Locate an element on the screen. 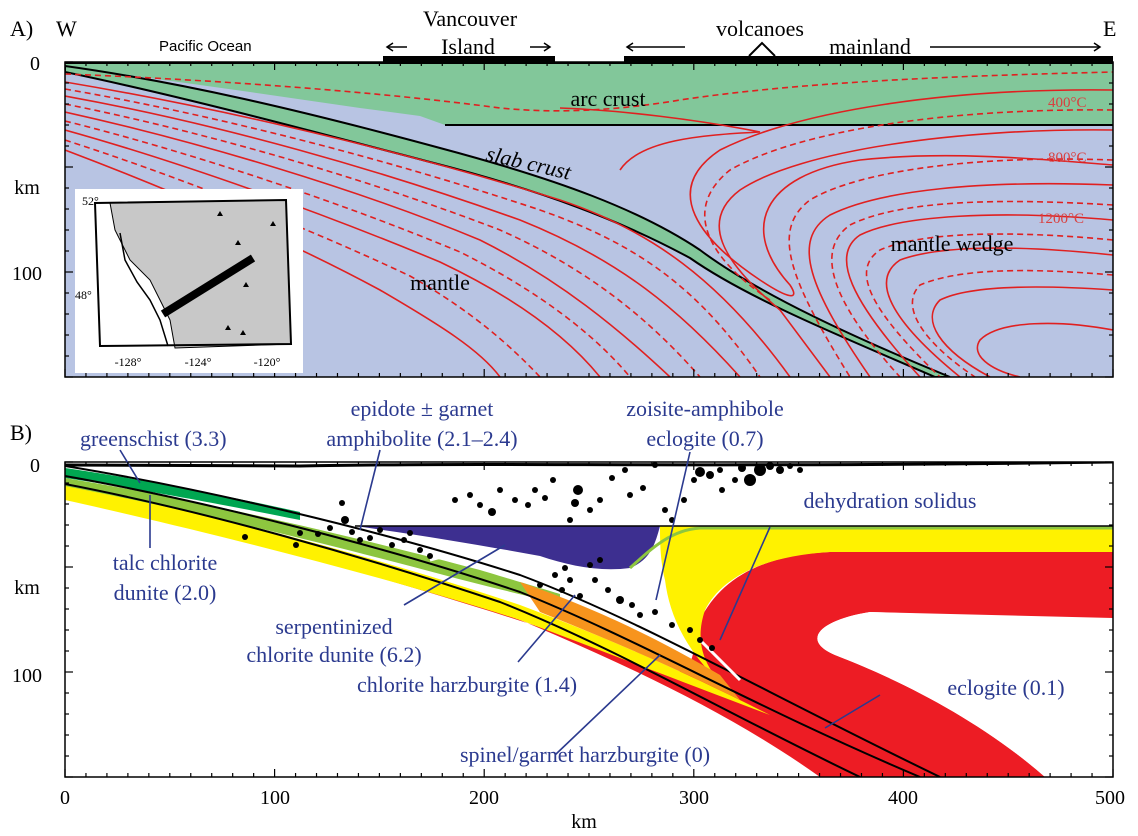 This screenshot has height=836, width=1138. talc-label-1: talc chlorite is located at coordinates (165, 562).